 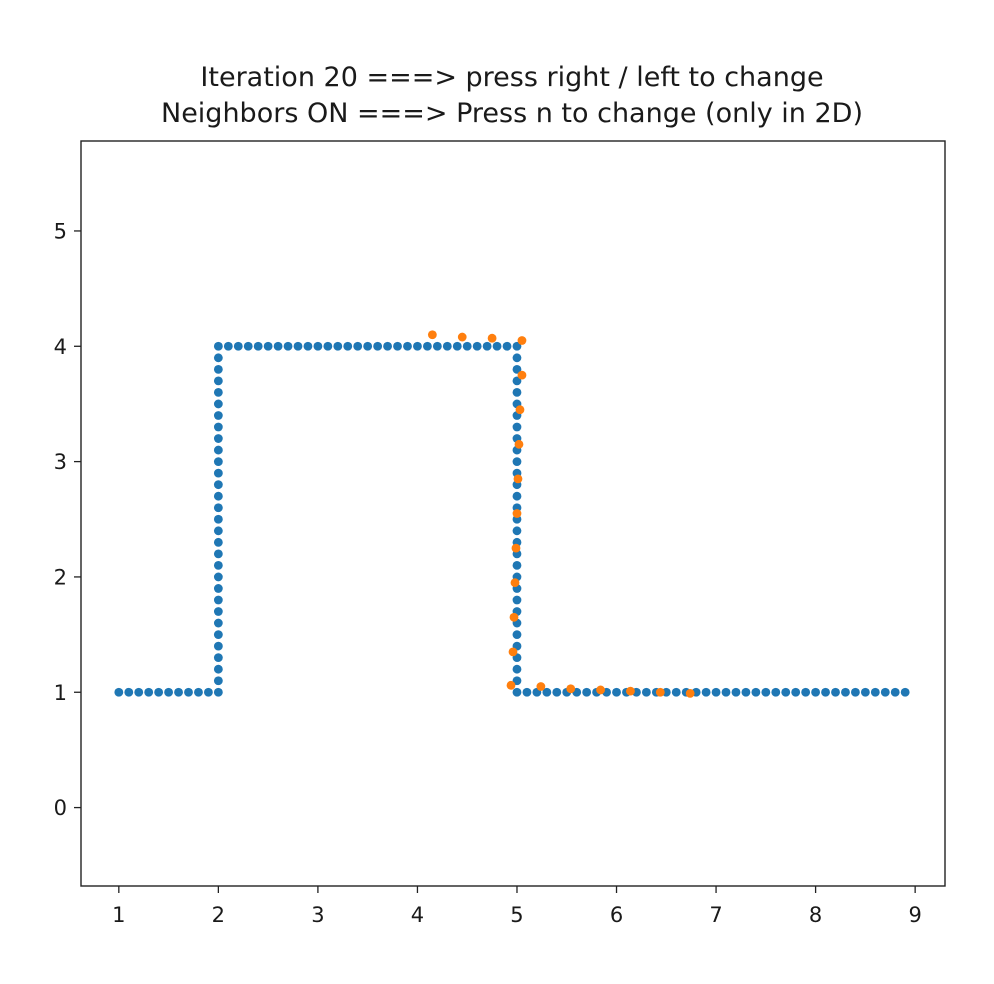 What do you see at coordinates (60, 231) in the screenshot?
I see `y-tick-label-5: 5` at bounding box center [60, 231].